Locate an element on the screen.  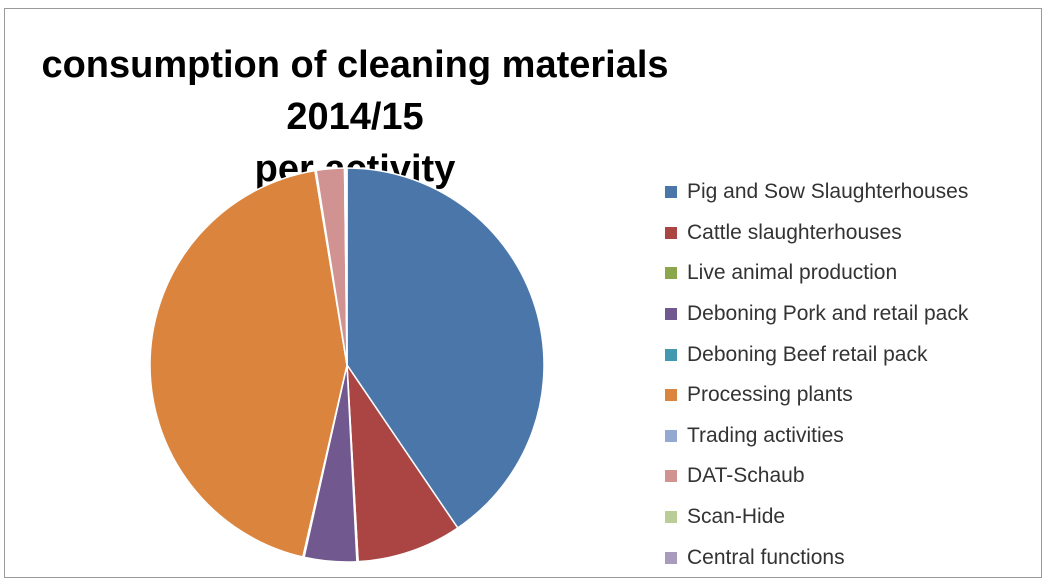
legend-item: DAT-Schaub is located at coordinates (816, 476).